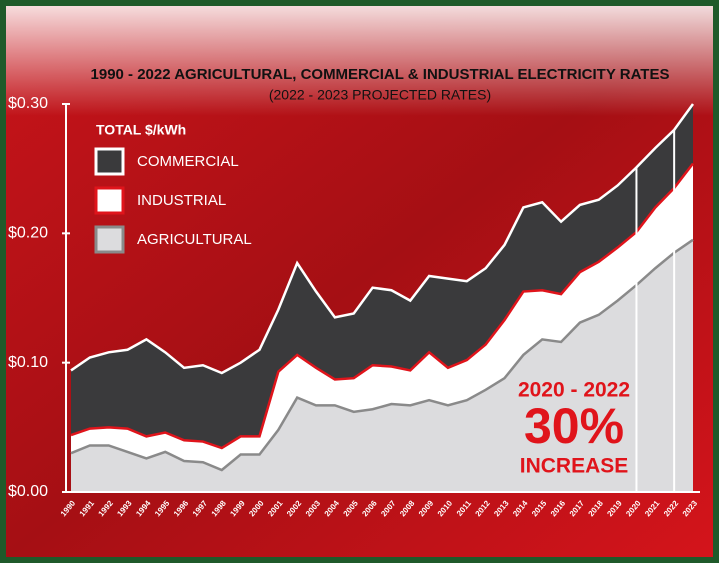 The image size is (719, 563). I want to click on y-tick-label: $0.30, so click(28, 103).